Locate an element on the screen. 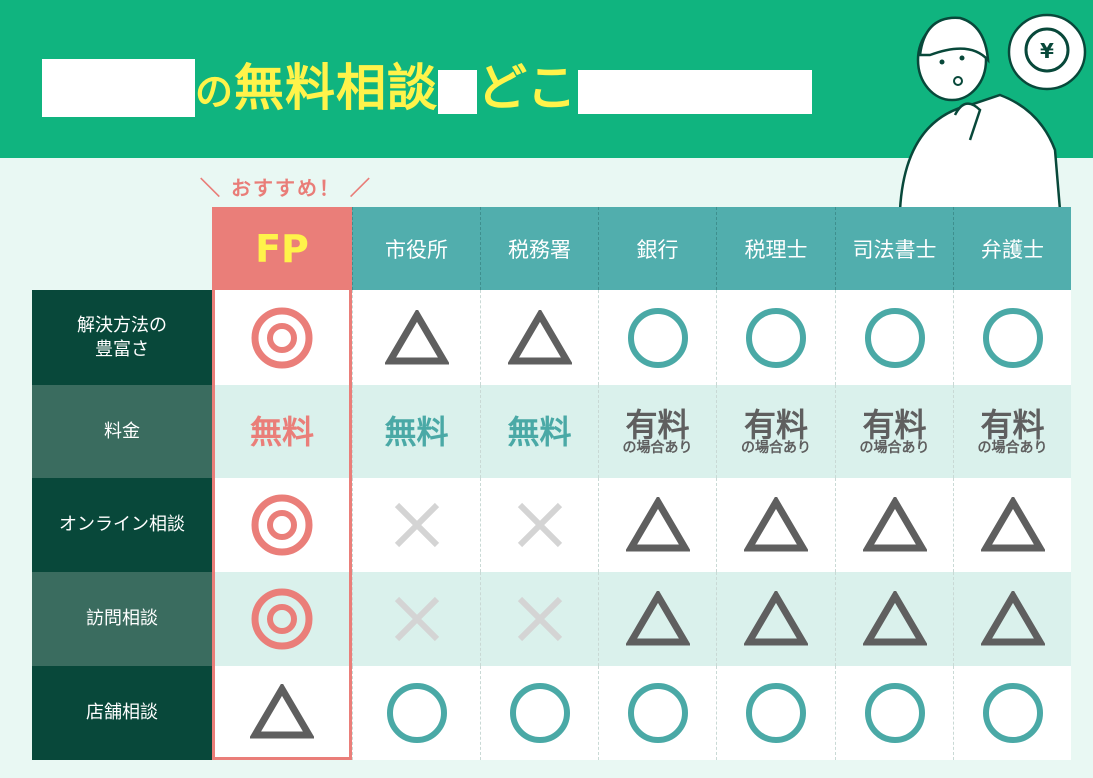 This screenshot has height=778, width=1093. column-header: 税務署 is located at coordinates (539, 248).